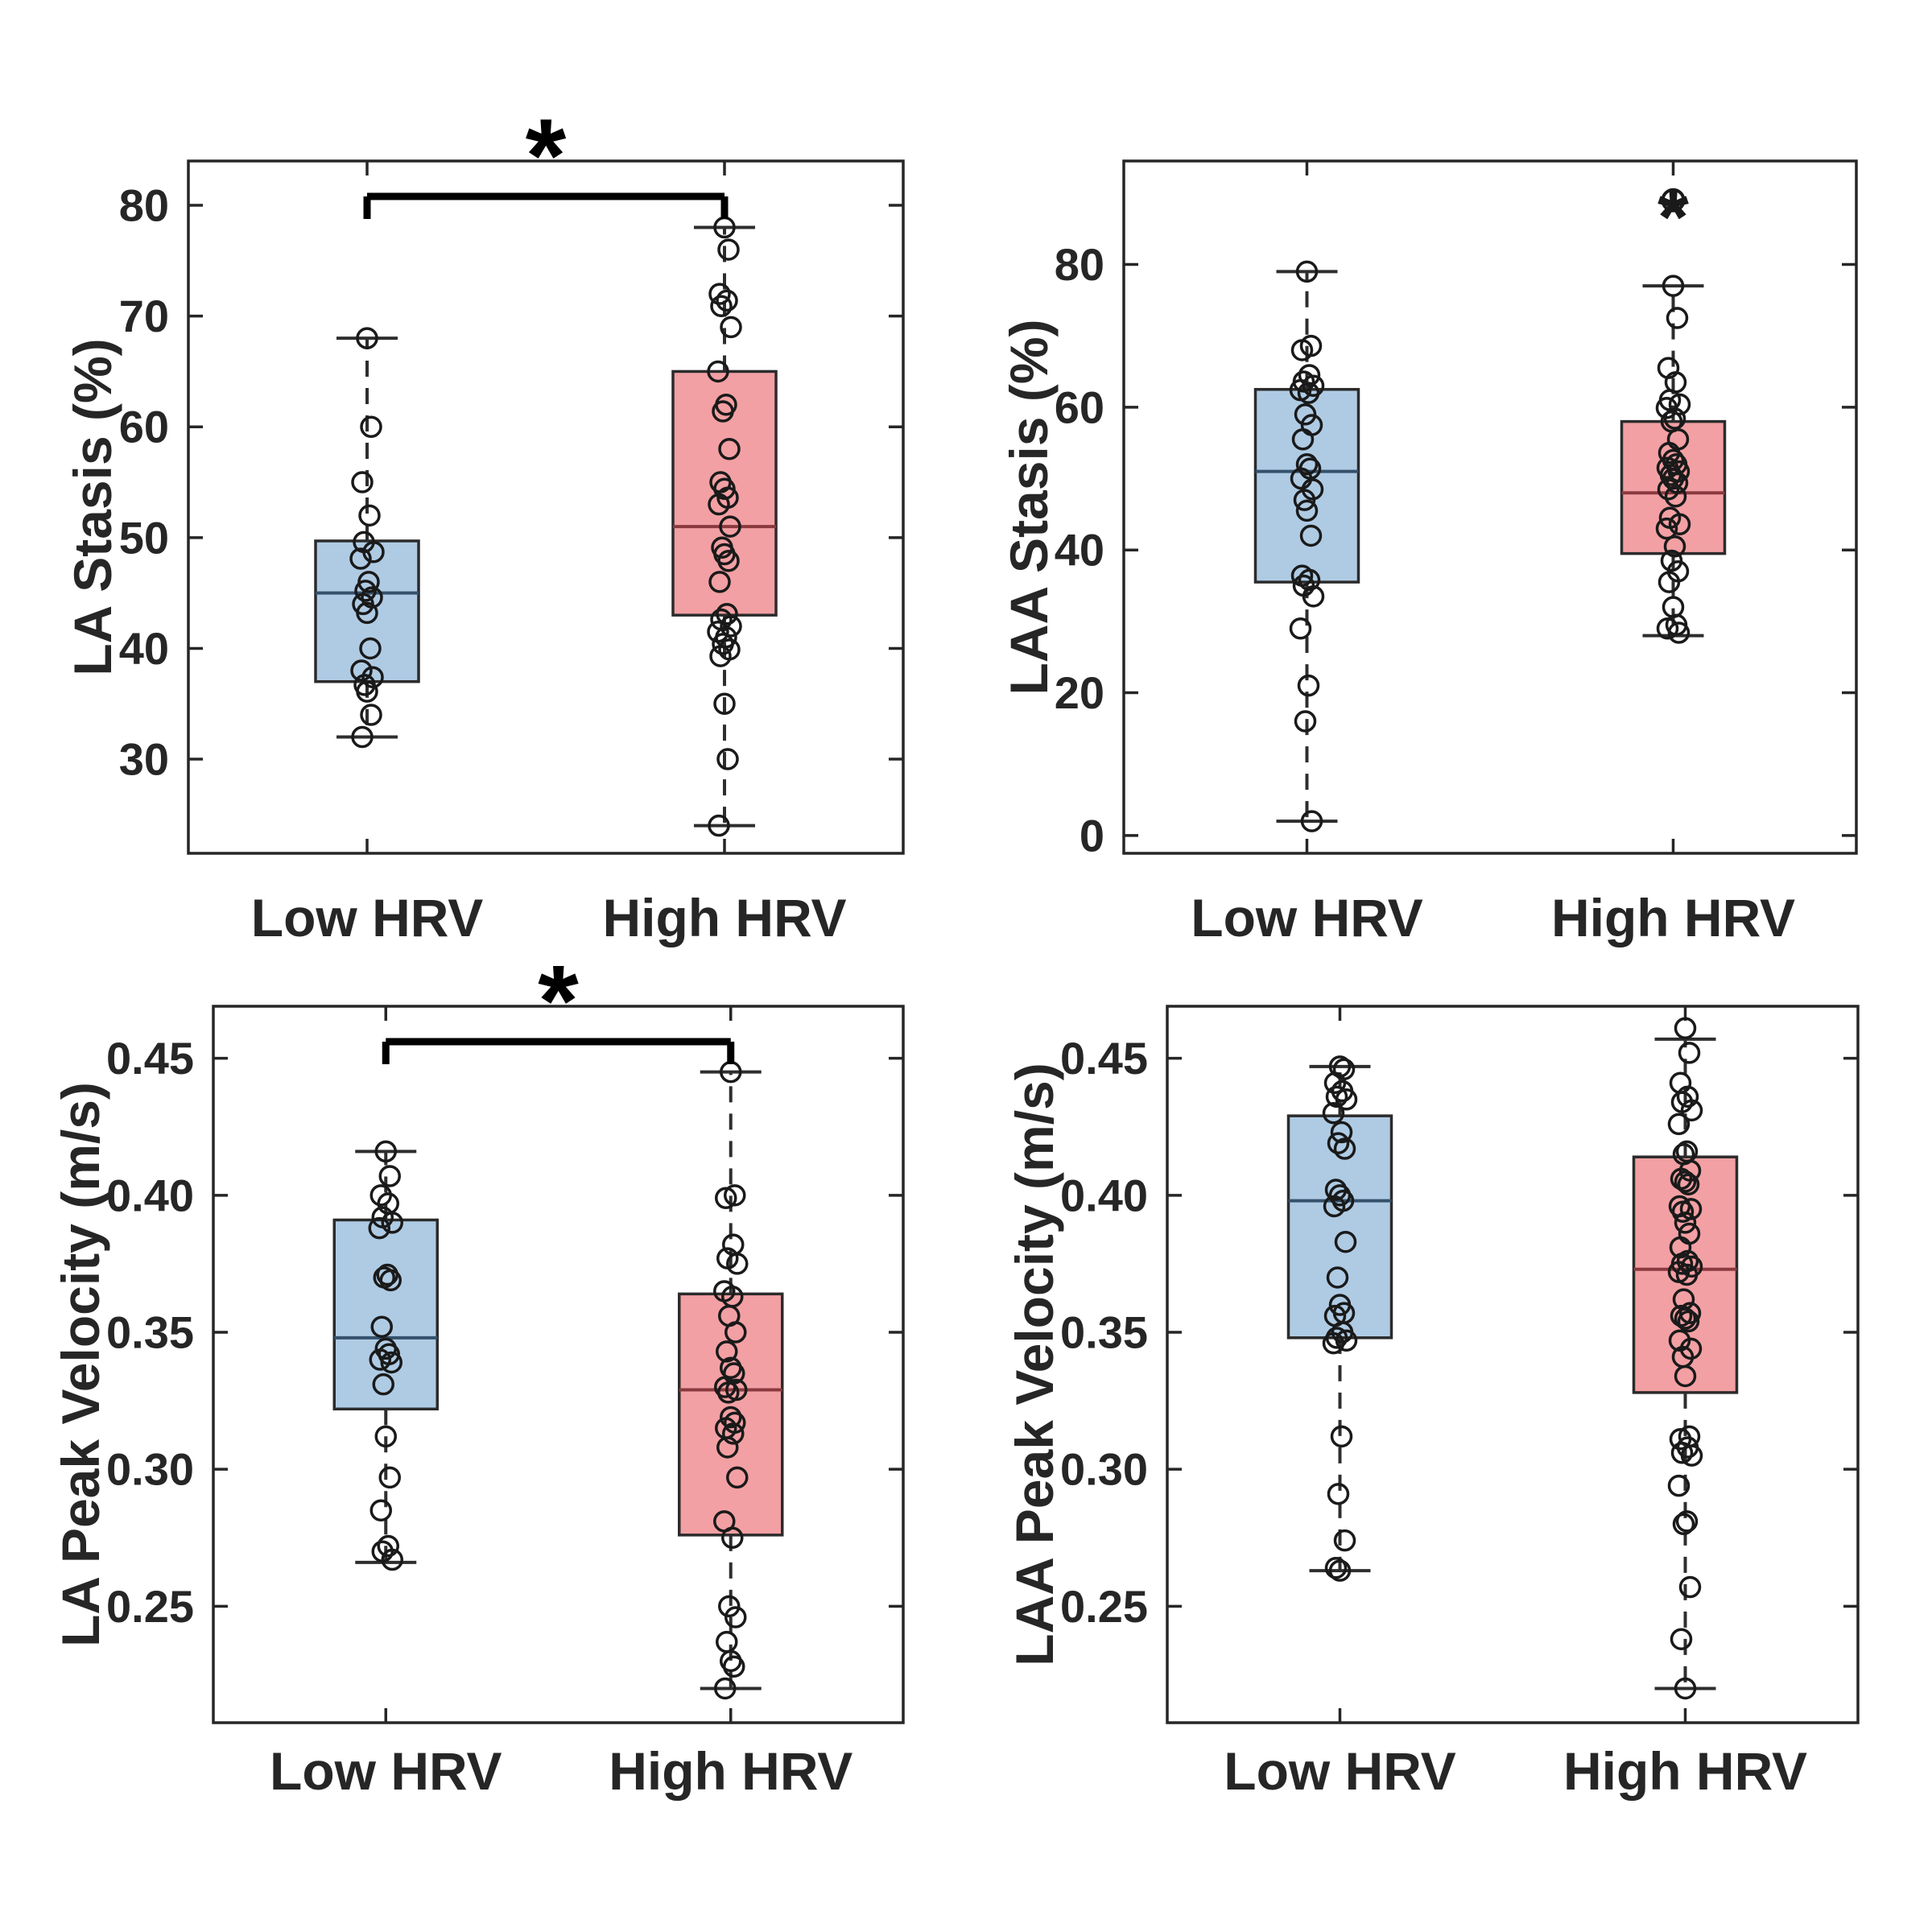 Image resolution: width=1932 pixels, height=1932 pixels. What do you see at coordinates (1673, 200) in the screenshot?
I see `outlier-circle-marker` at bounding box center [1673, 200].